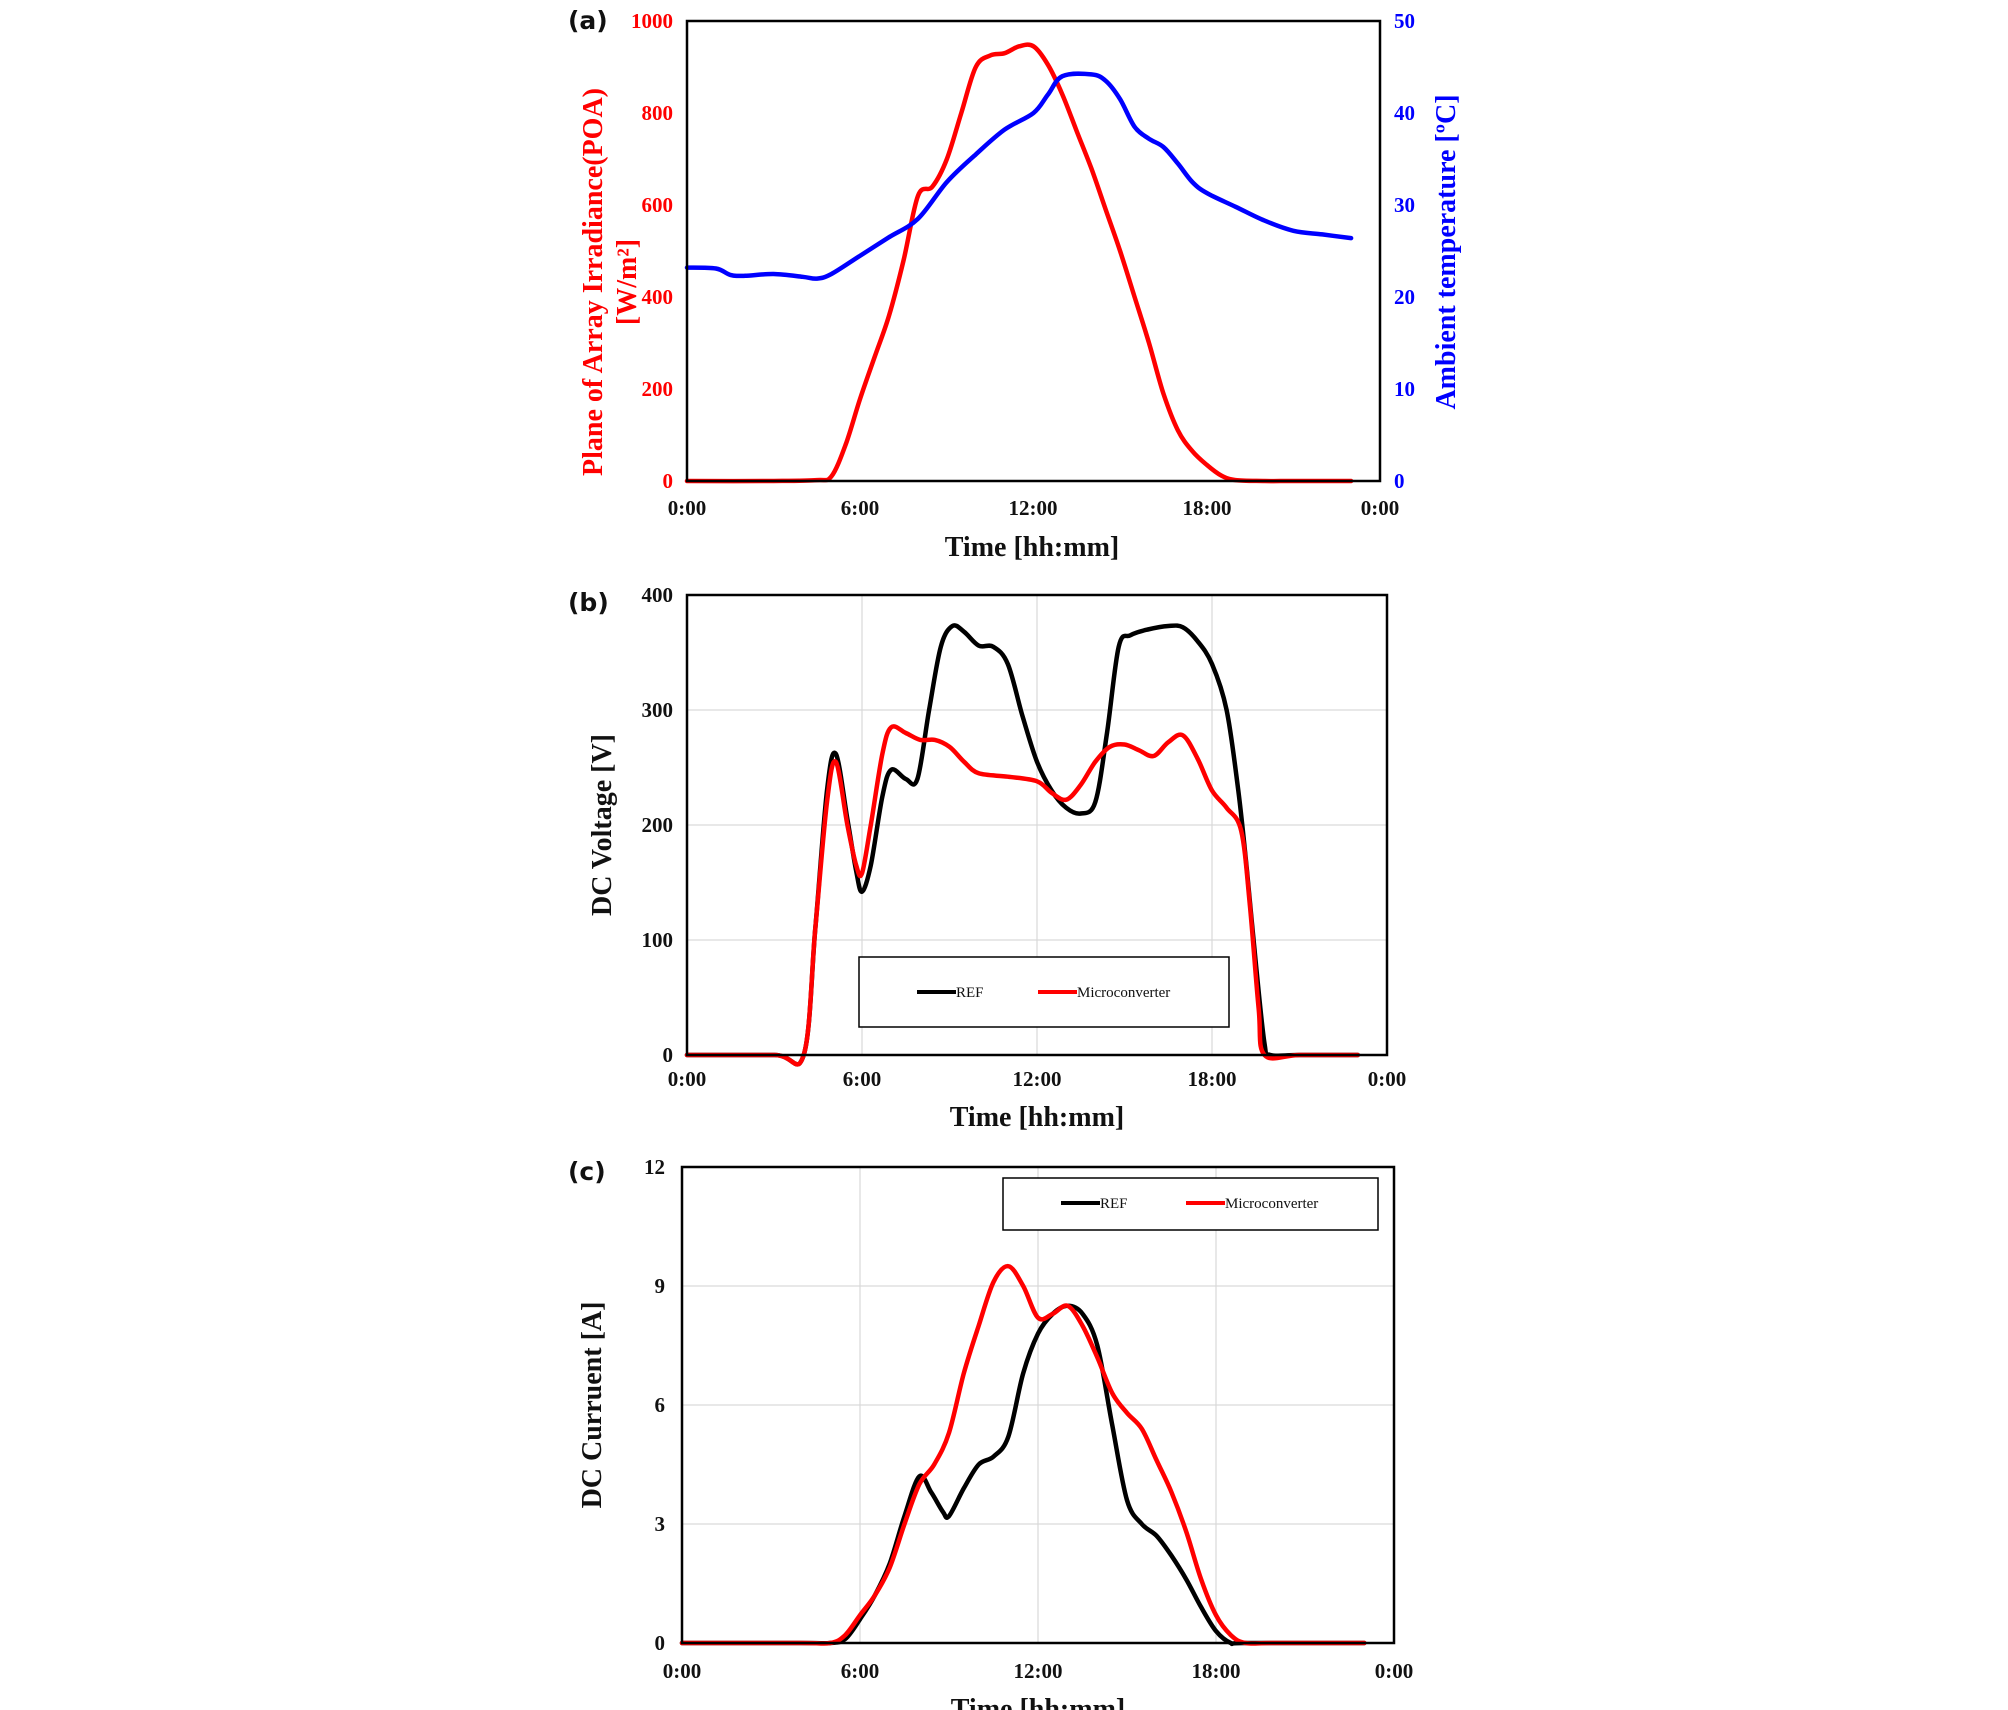  I want to click on panel-a-label: (a), so click(588, 20).